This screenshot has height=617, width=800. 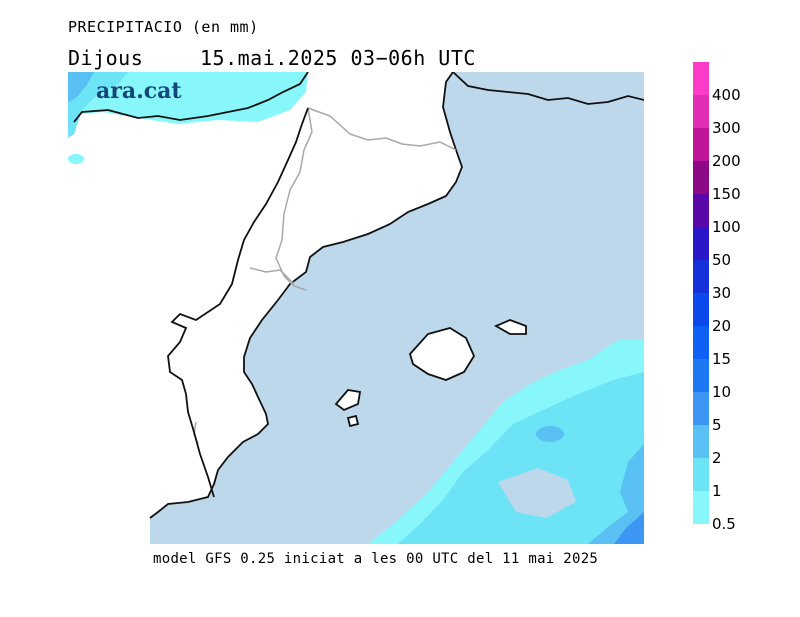 I want to click on legend-label: 2, so click(x=717, y=458).